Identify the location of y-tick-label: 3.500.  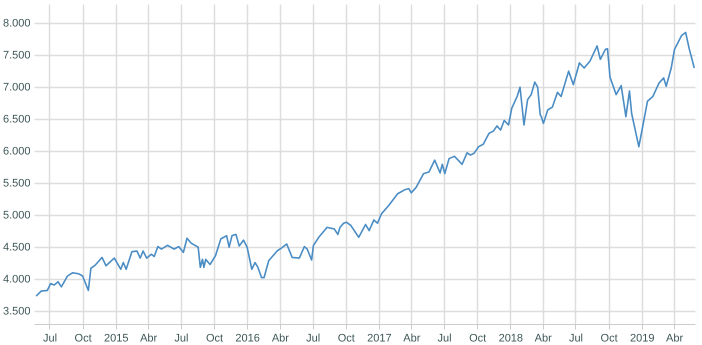
(16, 312).